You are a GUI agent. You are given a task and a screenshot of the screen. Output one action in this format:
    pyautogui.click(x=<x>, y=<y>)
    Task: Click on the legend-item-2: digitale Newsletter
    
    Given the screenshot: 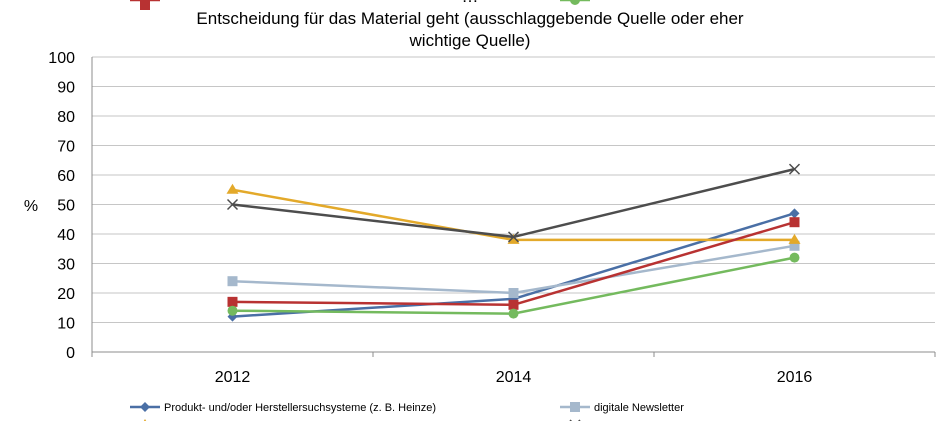 What is the action you would take?
    pyautogui.click(x=622, y=408)
    